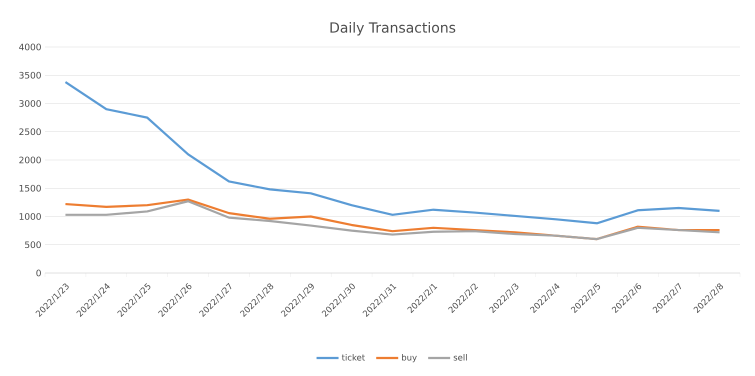  What do you see at coordinates (409, 358) in the screenshot?
I see `legend-label: buy` at bounding box center [409, 358].